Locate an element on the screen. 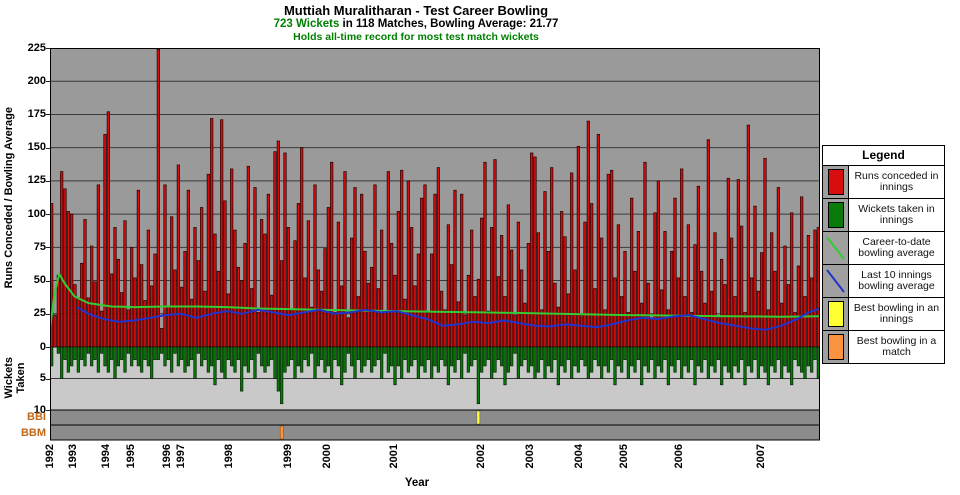 Image resolution: width=960 pixels, height=495 pixels. legend-item: Wickets taken in innings is located at coordinates (883, 215).